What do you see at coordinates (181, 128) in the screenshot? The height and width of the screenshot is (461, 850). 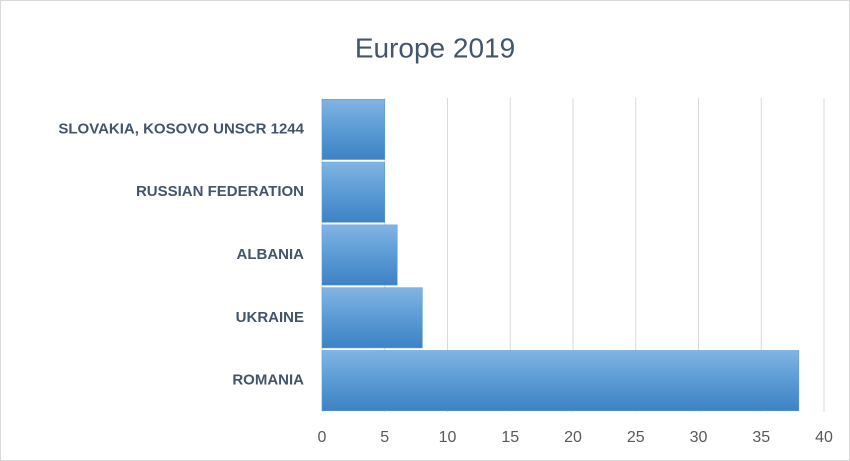 I see `y-tick-label: SLOVAKIA, KOSOVO UNSCR 1244` at bounding box center [181, 128].